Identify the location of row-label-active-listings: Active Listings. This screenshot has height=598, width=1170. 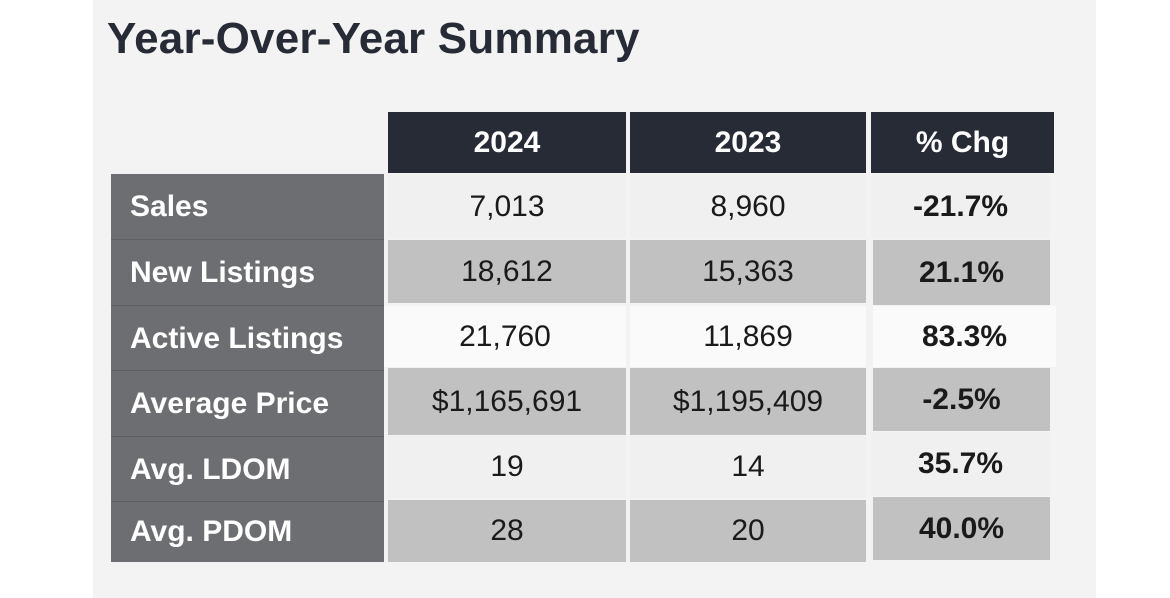
(247, 338).